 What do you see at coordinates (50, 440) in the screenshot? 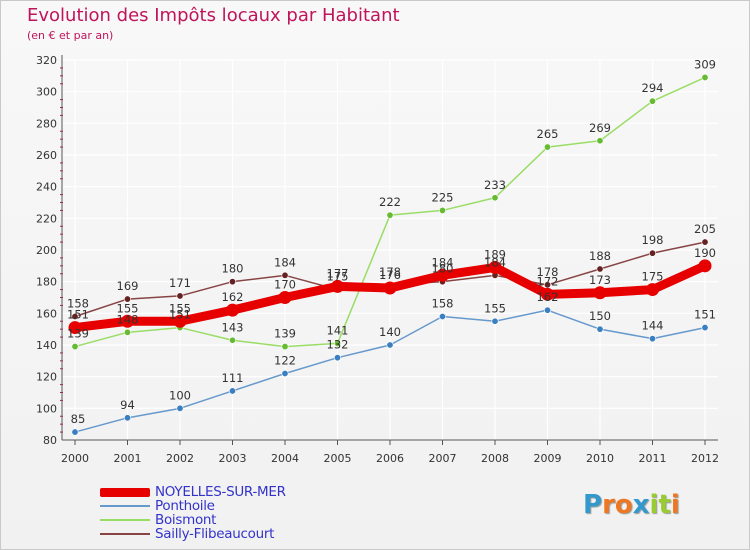
I see `y-tick-label: 80` at bounding box center [50, 440].